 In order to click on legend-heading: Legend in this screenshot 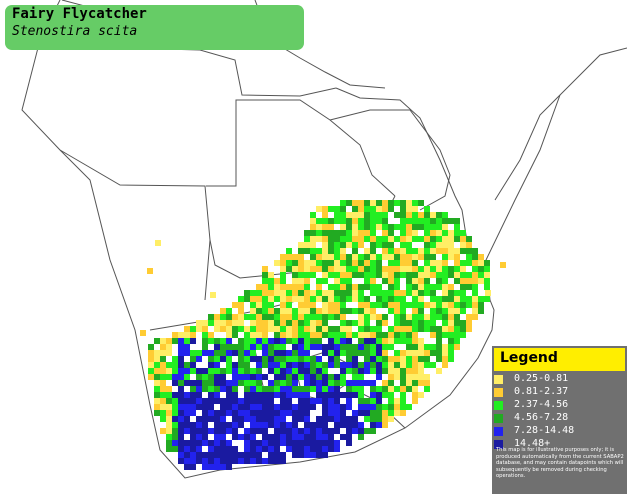, I will do `click(529, 358)`.